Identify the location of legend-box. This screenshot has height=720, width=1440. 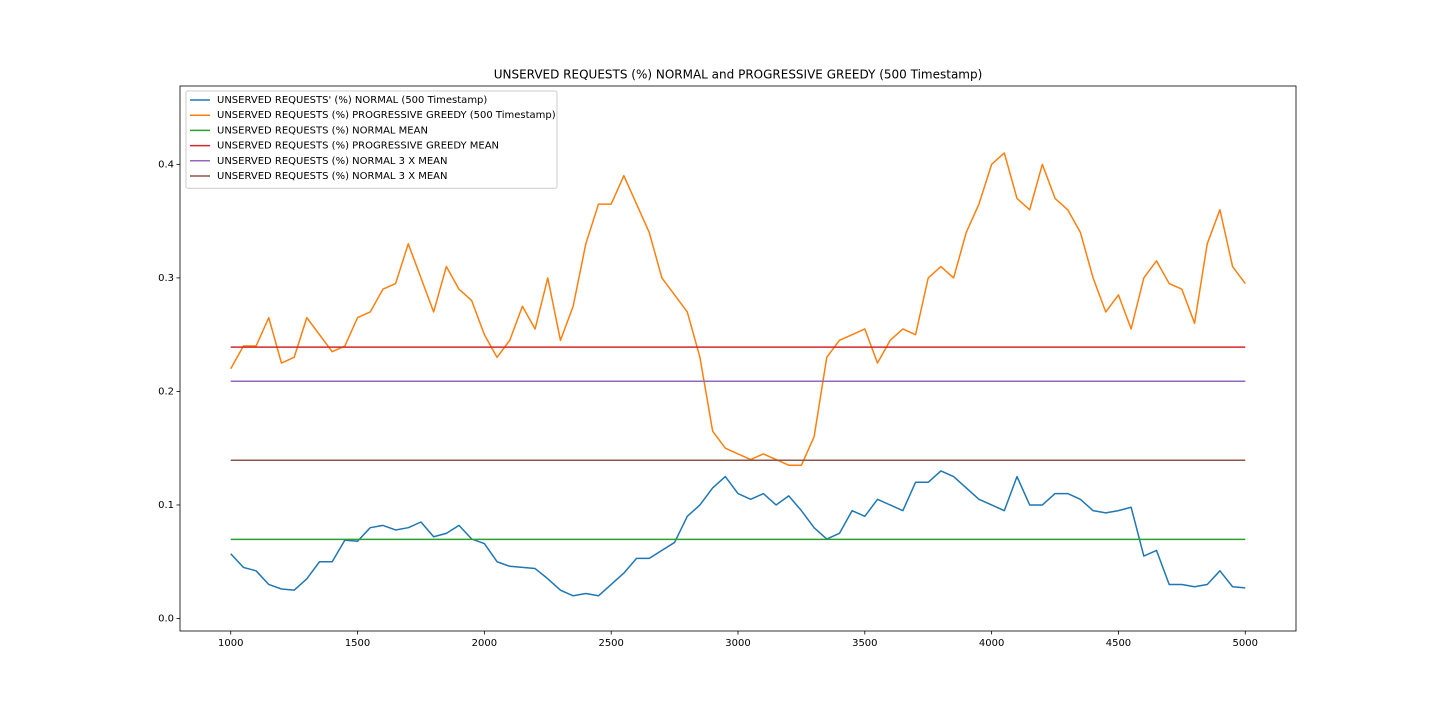
(371, 139).